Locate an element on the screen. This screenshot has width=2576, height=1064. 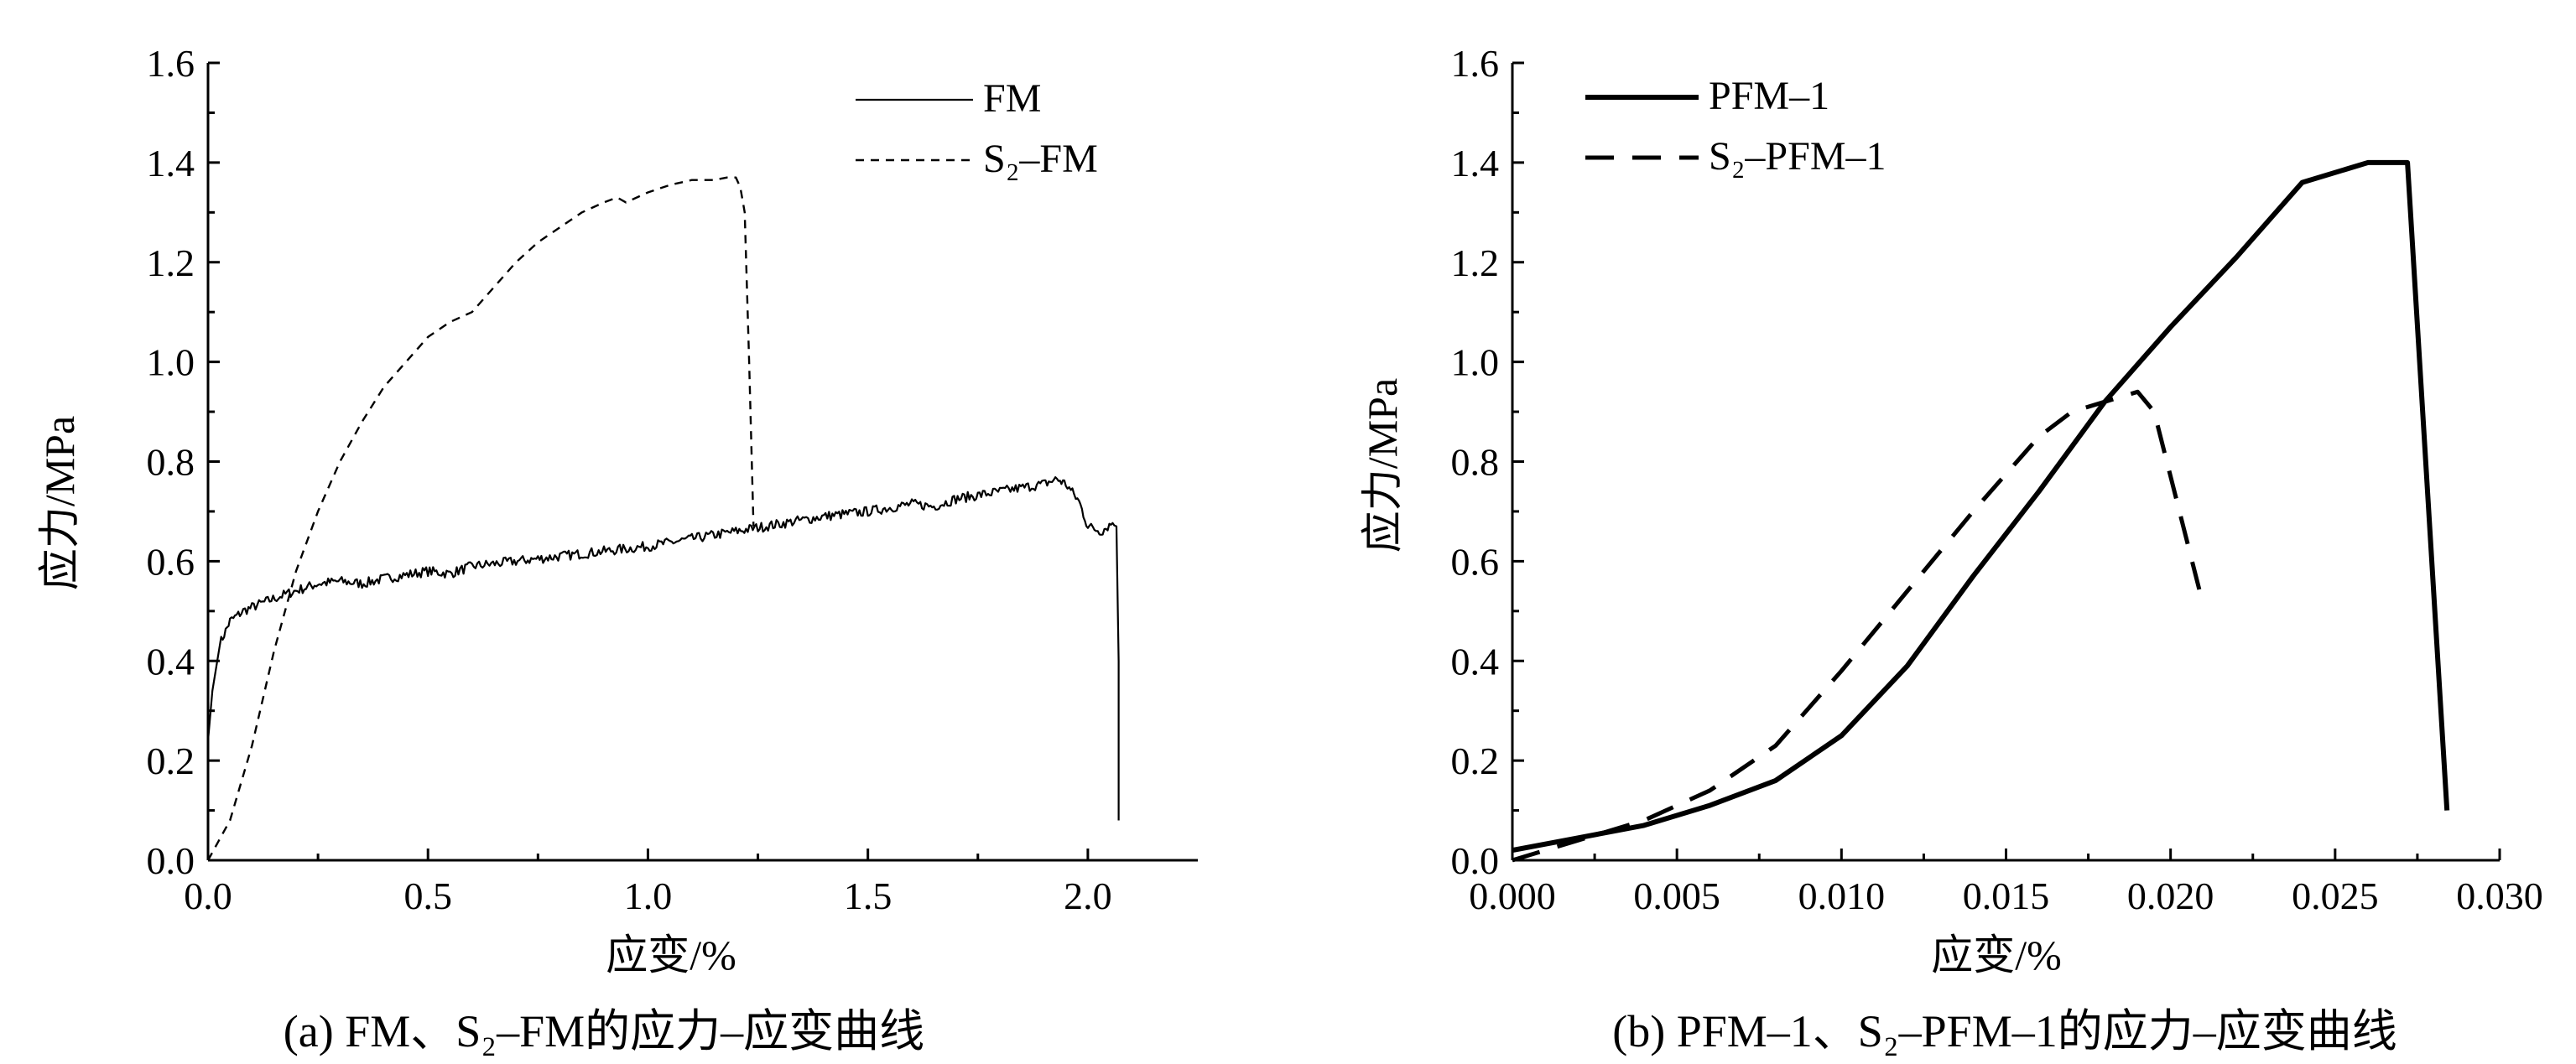
x-tick-label: 0.000 is located at coordinates (1512, 896).